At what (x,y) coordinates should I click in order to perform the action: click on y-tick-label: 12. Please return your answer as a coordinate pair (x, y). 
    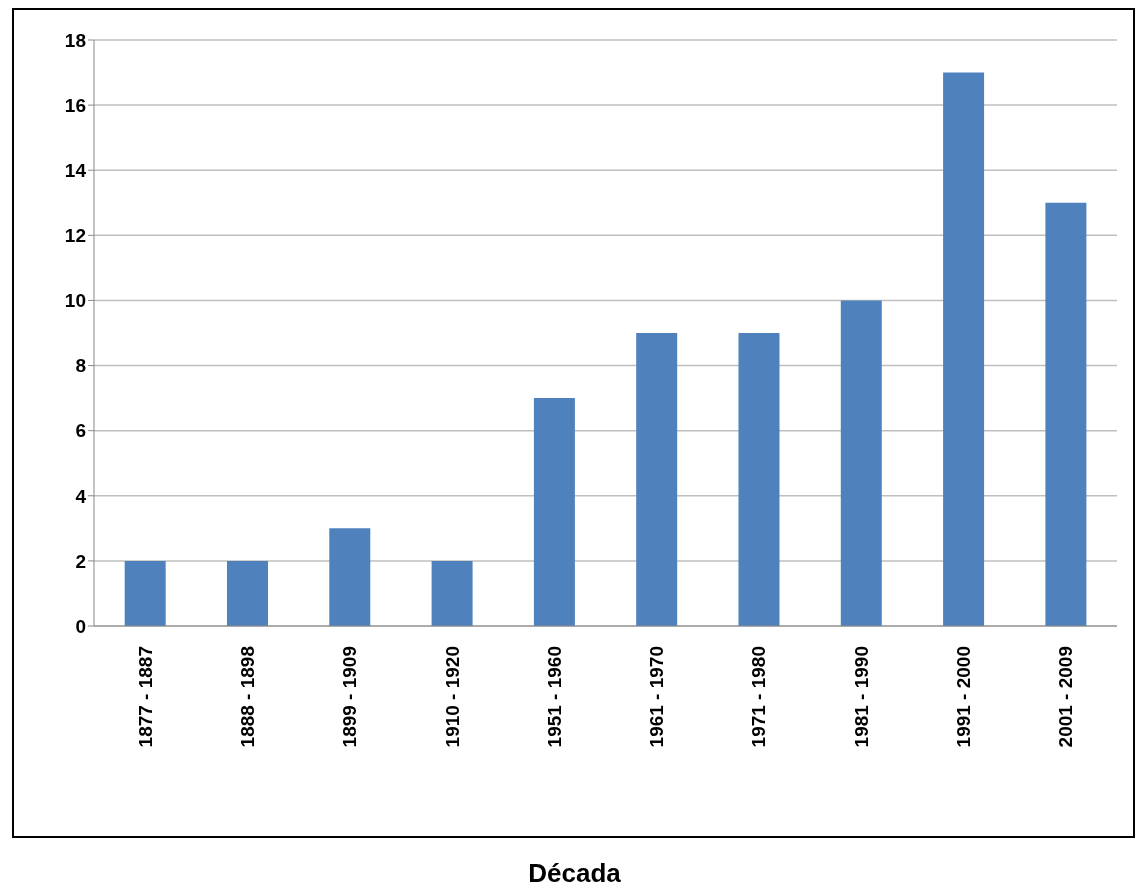
    Looking at the image, I should click on (75, 236).